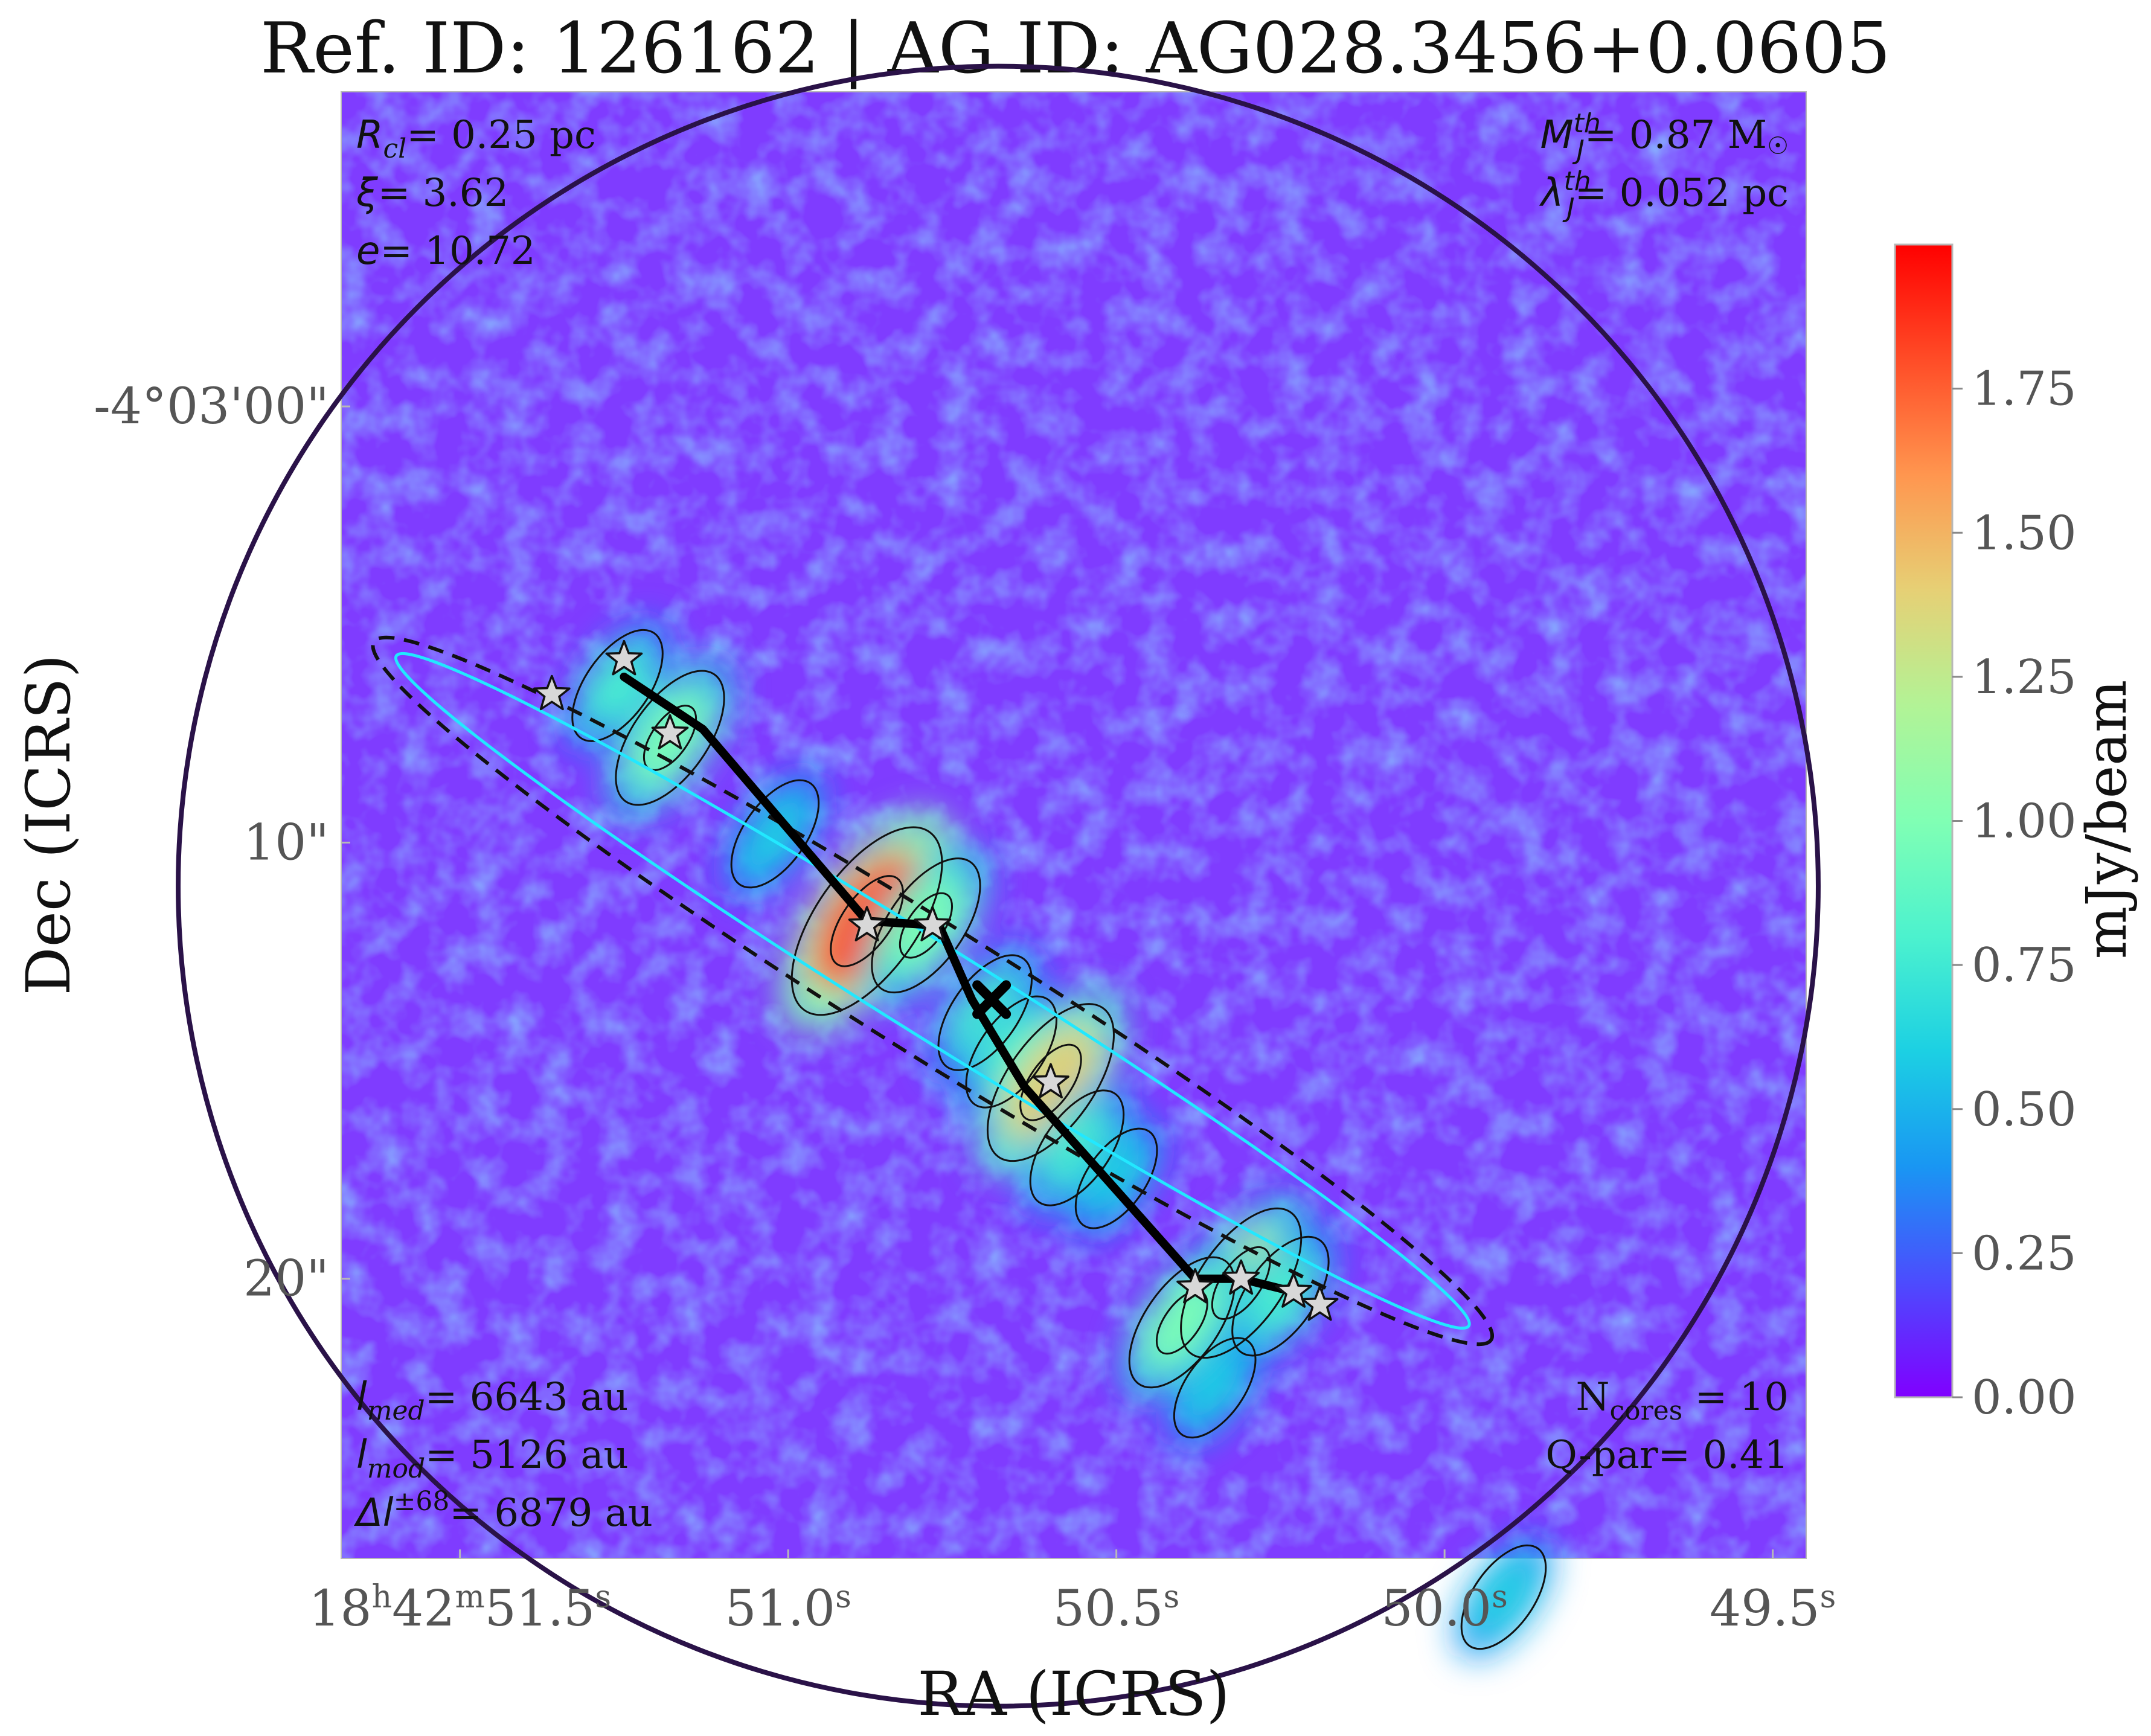 The height and width of the screenshot is (1736, 2151). I want to click on annotation-line: Δl±68= 6879 au, so click(503, 1511).